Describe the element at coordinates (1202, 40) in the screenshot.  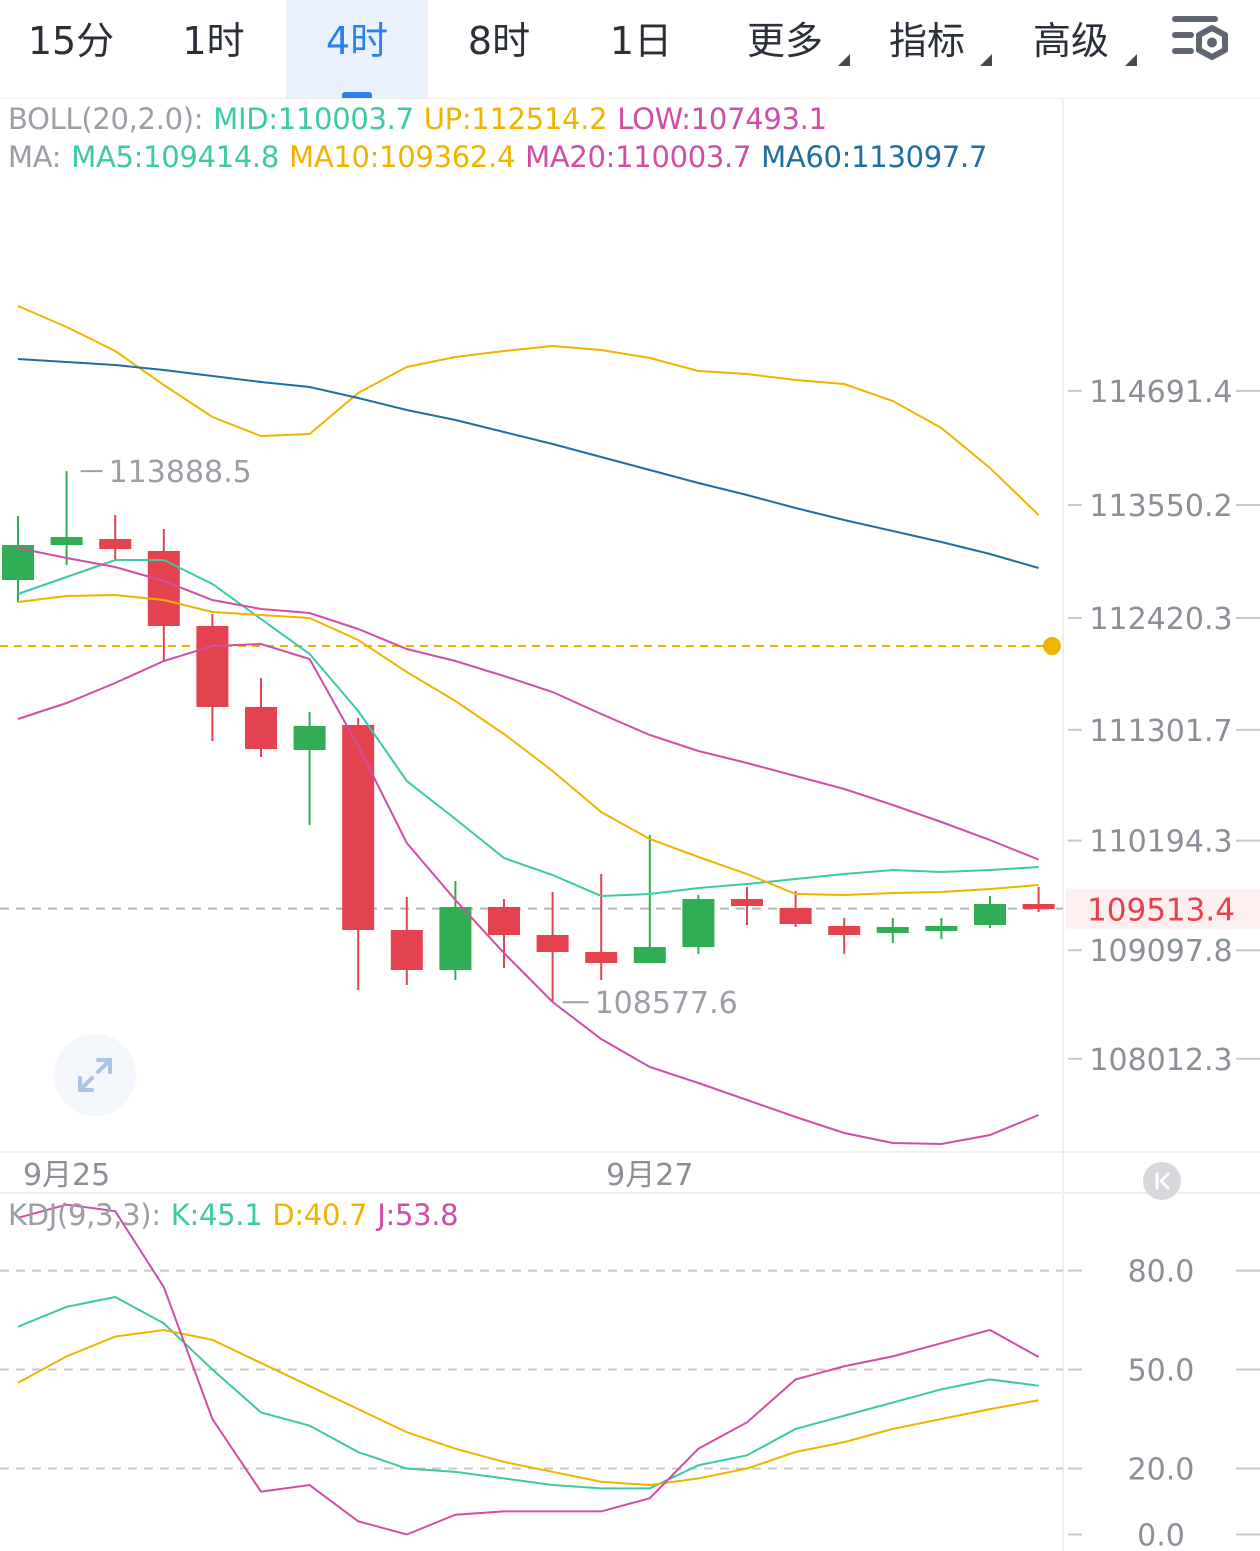
I see `chart-settings-icon` at that location.